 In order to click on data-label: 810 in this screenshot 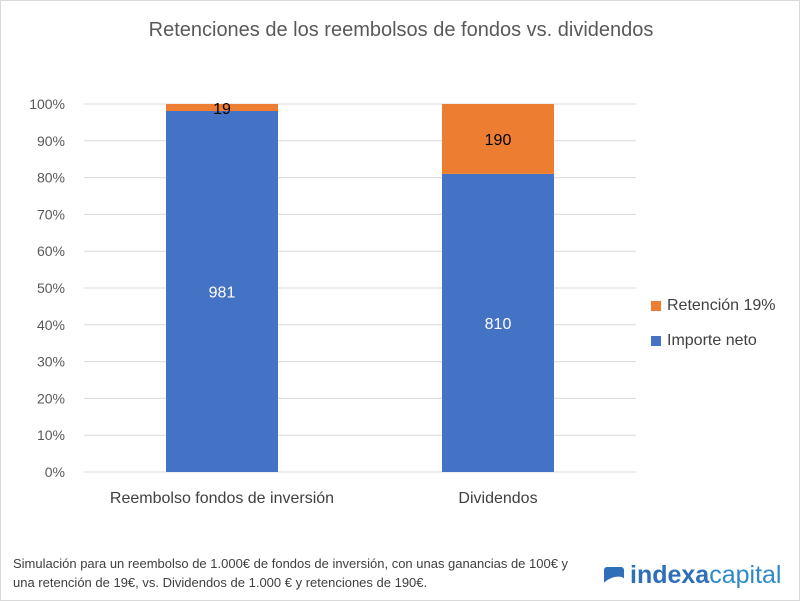, I will do `click(498, 324)`.